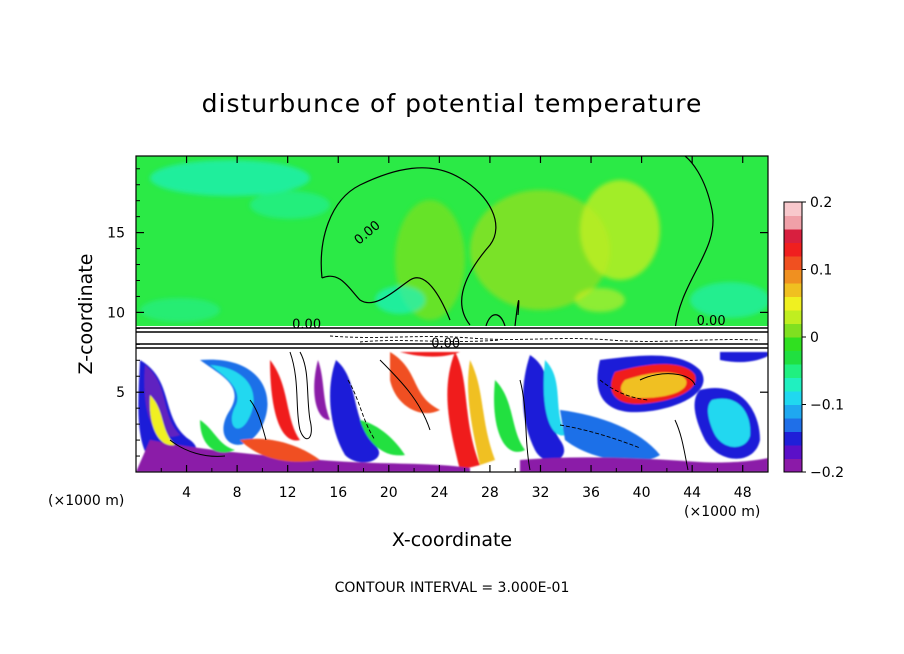  Describe the element at coordinates (186, 493) in the screenshot. I see `x-tick-label: 4` at that location.